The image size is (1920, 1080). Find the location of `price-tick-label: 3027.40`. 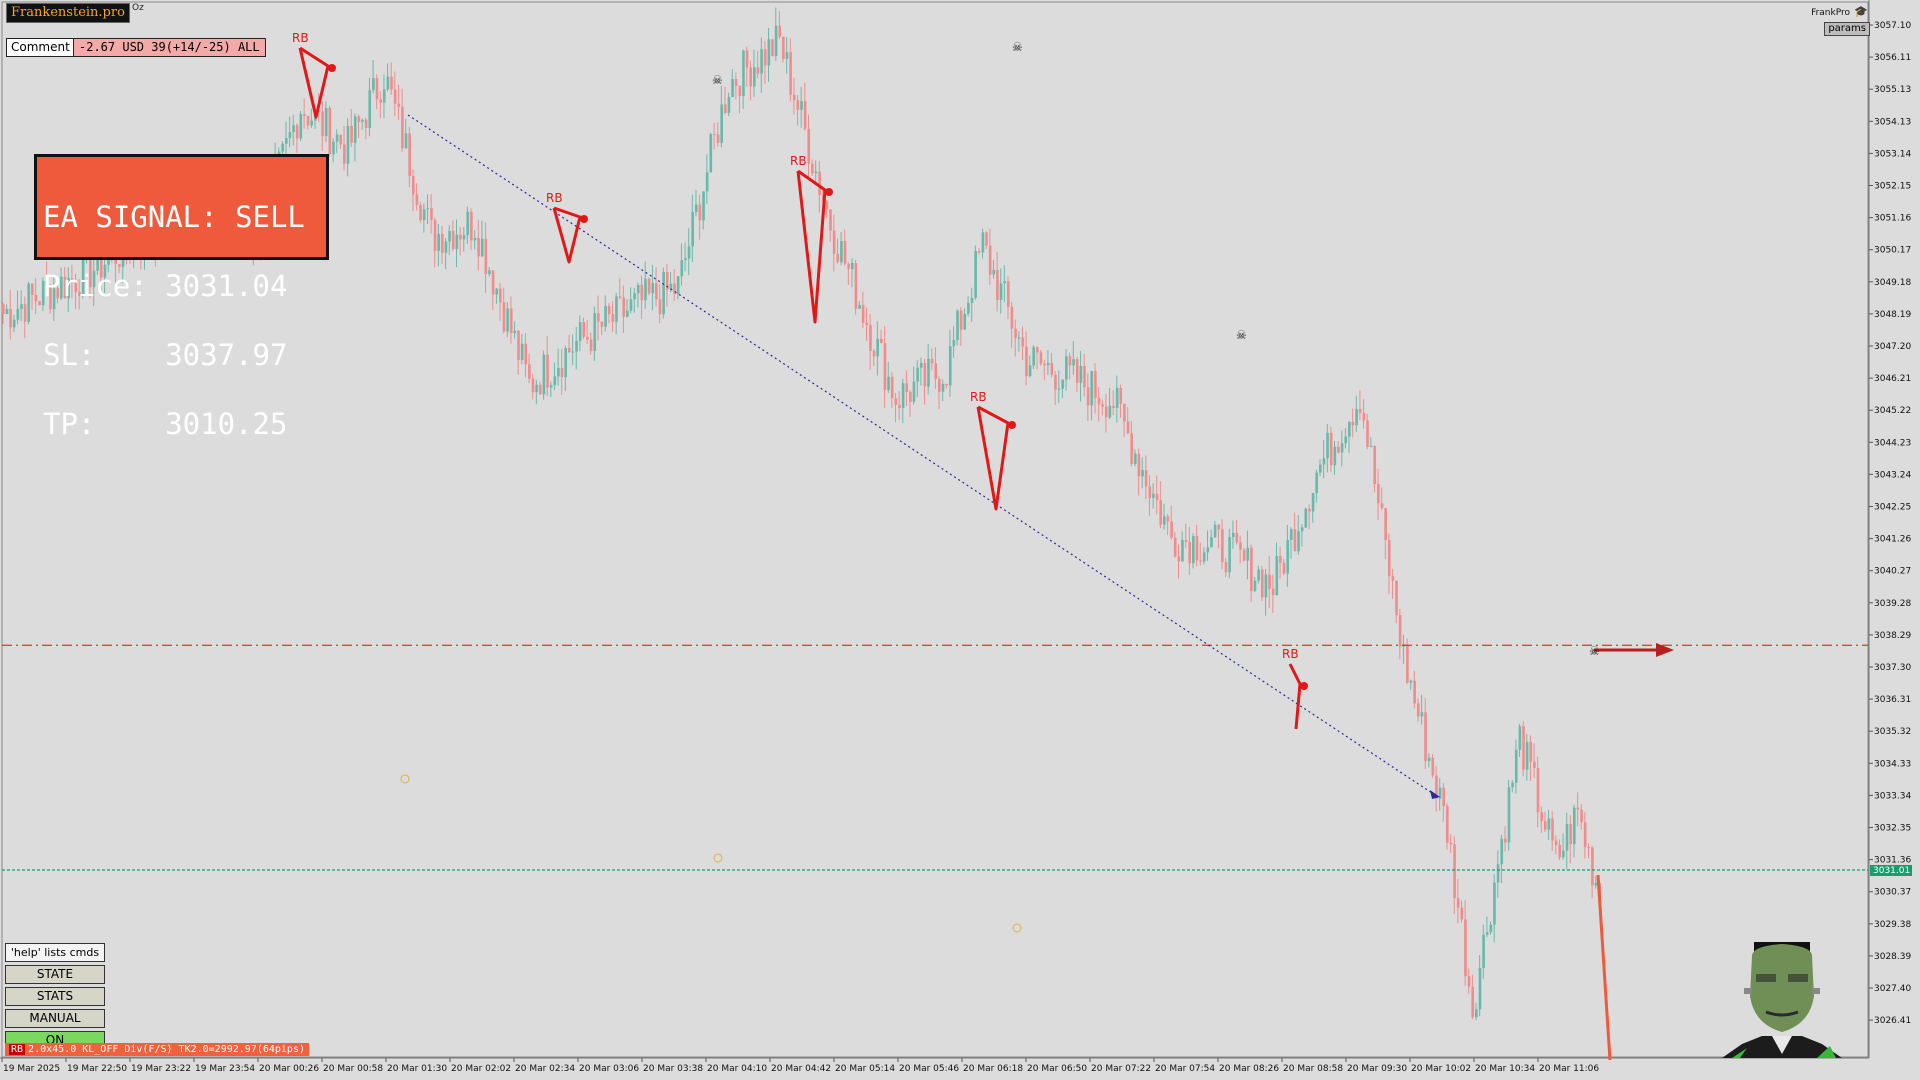

price-tick-label: 3027.40 is located at coordinates (1892, 989).